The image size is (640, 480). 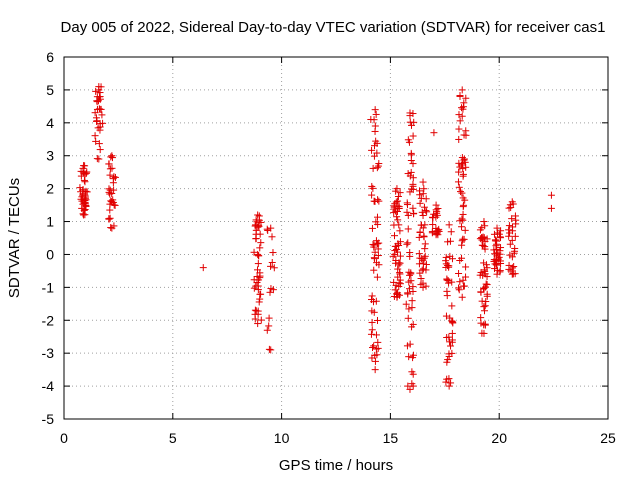 I want to click on y-tick-label: 2, so click(x=50, y=189).